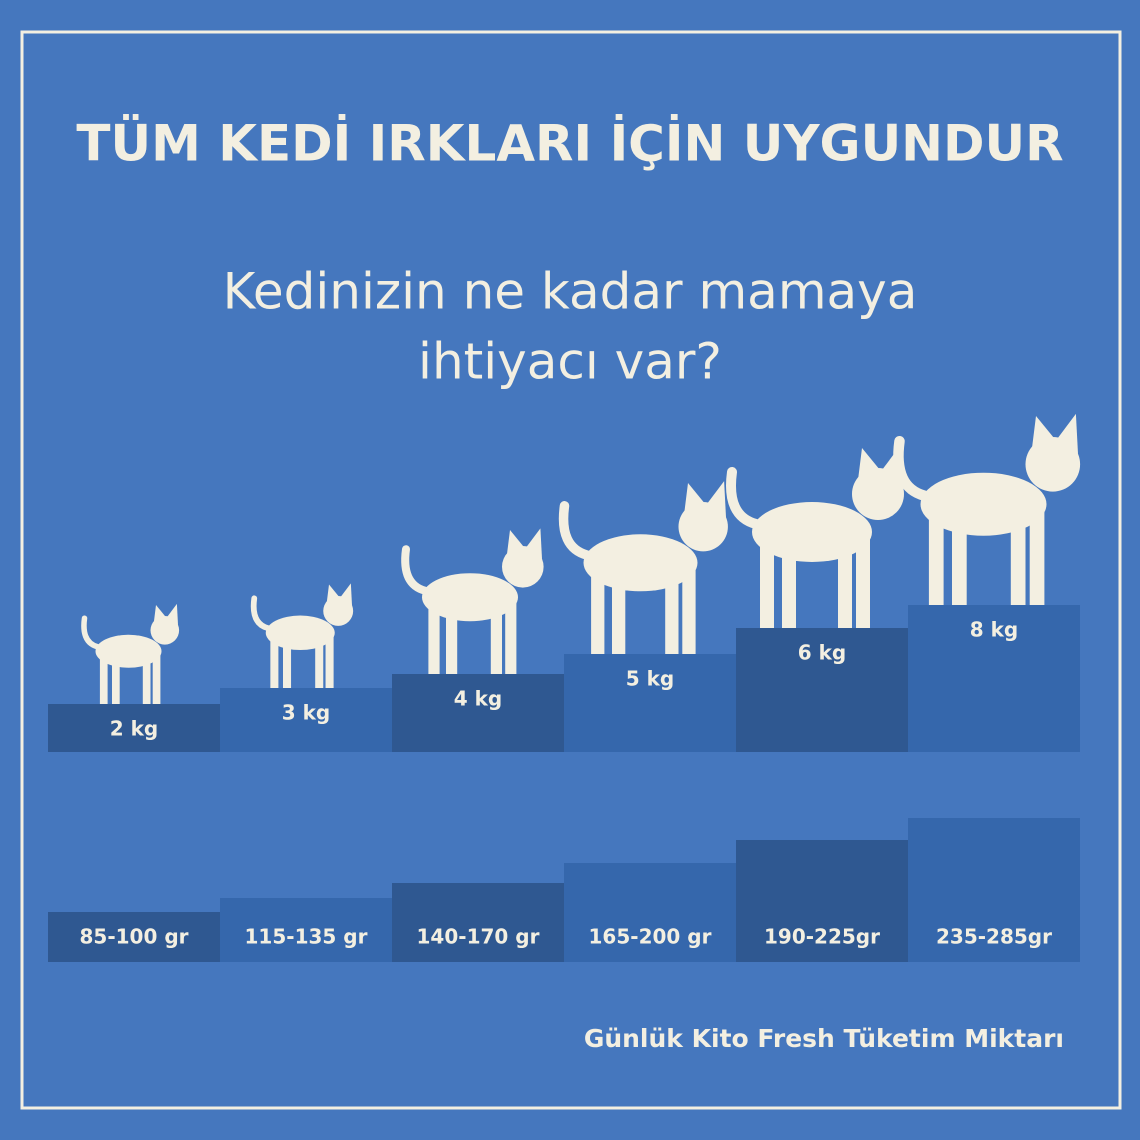  What do you see at coordinates (570, 362) in the screenshot?
I see `subtitle: ihtiyacı var?` at bounding box center [570, 362].